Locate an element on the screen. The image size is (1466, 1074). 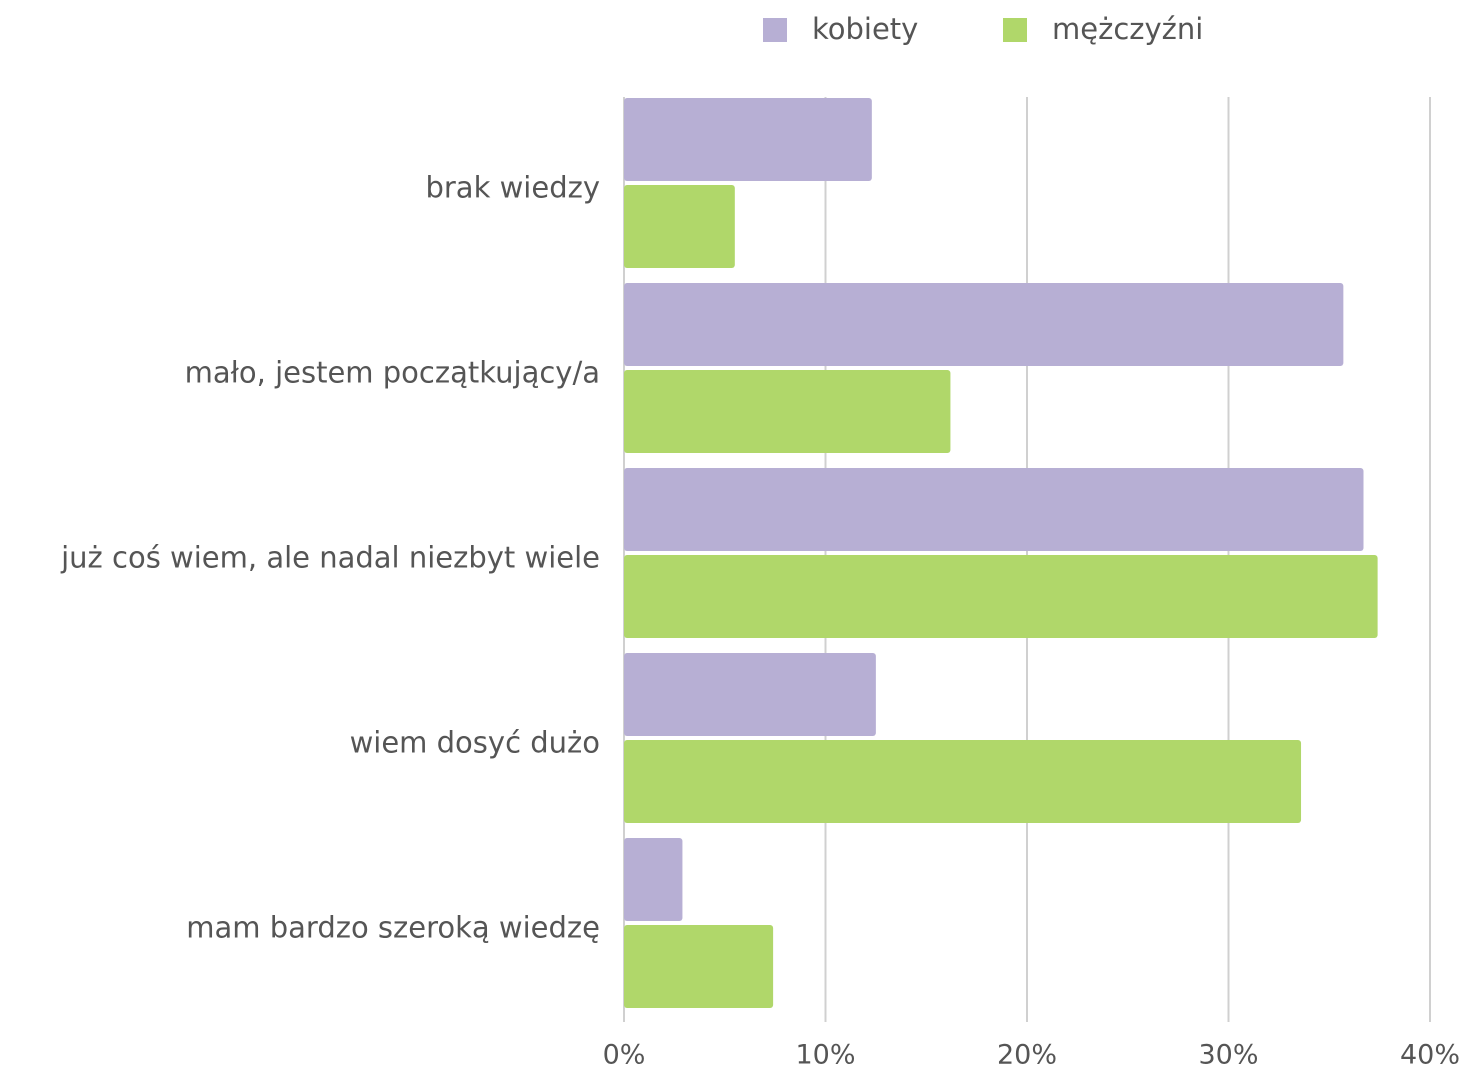
y-tick-label: mało, jestem początkujący/a is located at coordinates (392, 373).